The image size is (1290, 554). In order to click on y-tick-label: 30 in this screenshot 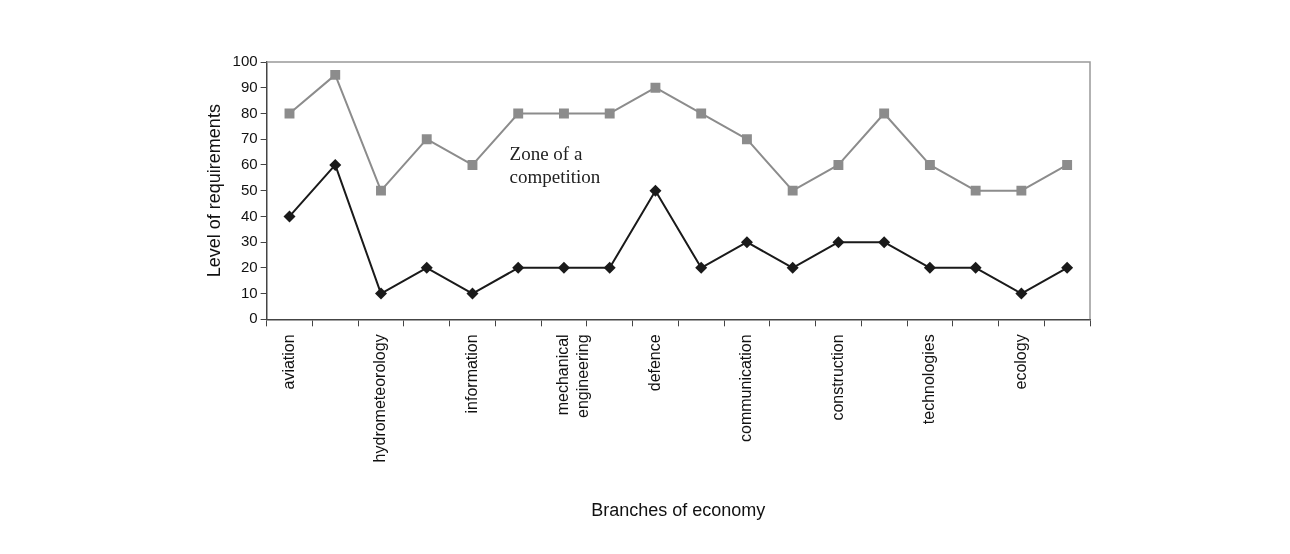, I will do `click(249, 241)`.